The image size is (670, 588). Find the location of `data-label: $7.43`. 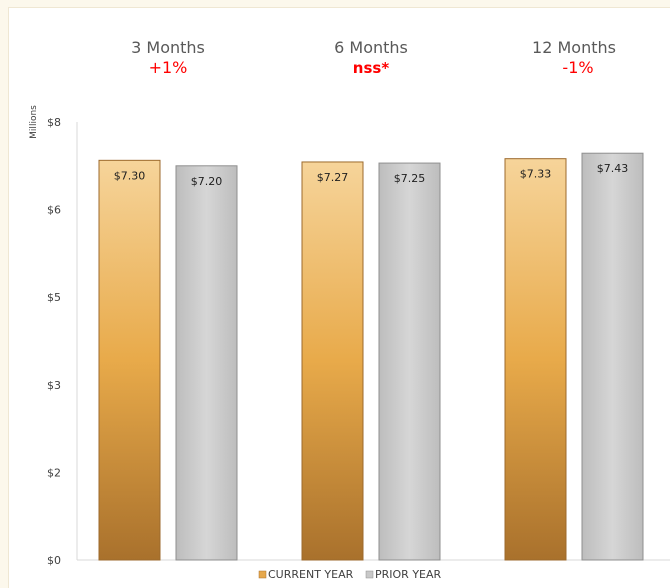

data-label: $7.43 is located at coordinates (613, 168).